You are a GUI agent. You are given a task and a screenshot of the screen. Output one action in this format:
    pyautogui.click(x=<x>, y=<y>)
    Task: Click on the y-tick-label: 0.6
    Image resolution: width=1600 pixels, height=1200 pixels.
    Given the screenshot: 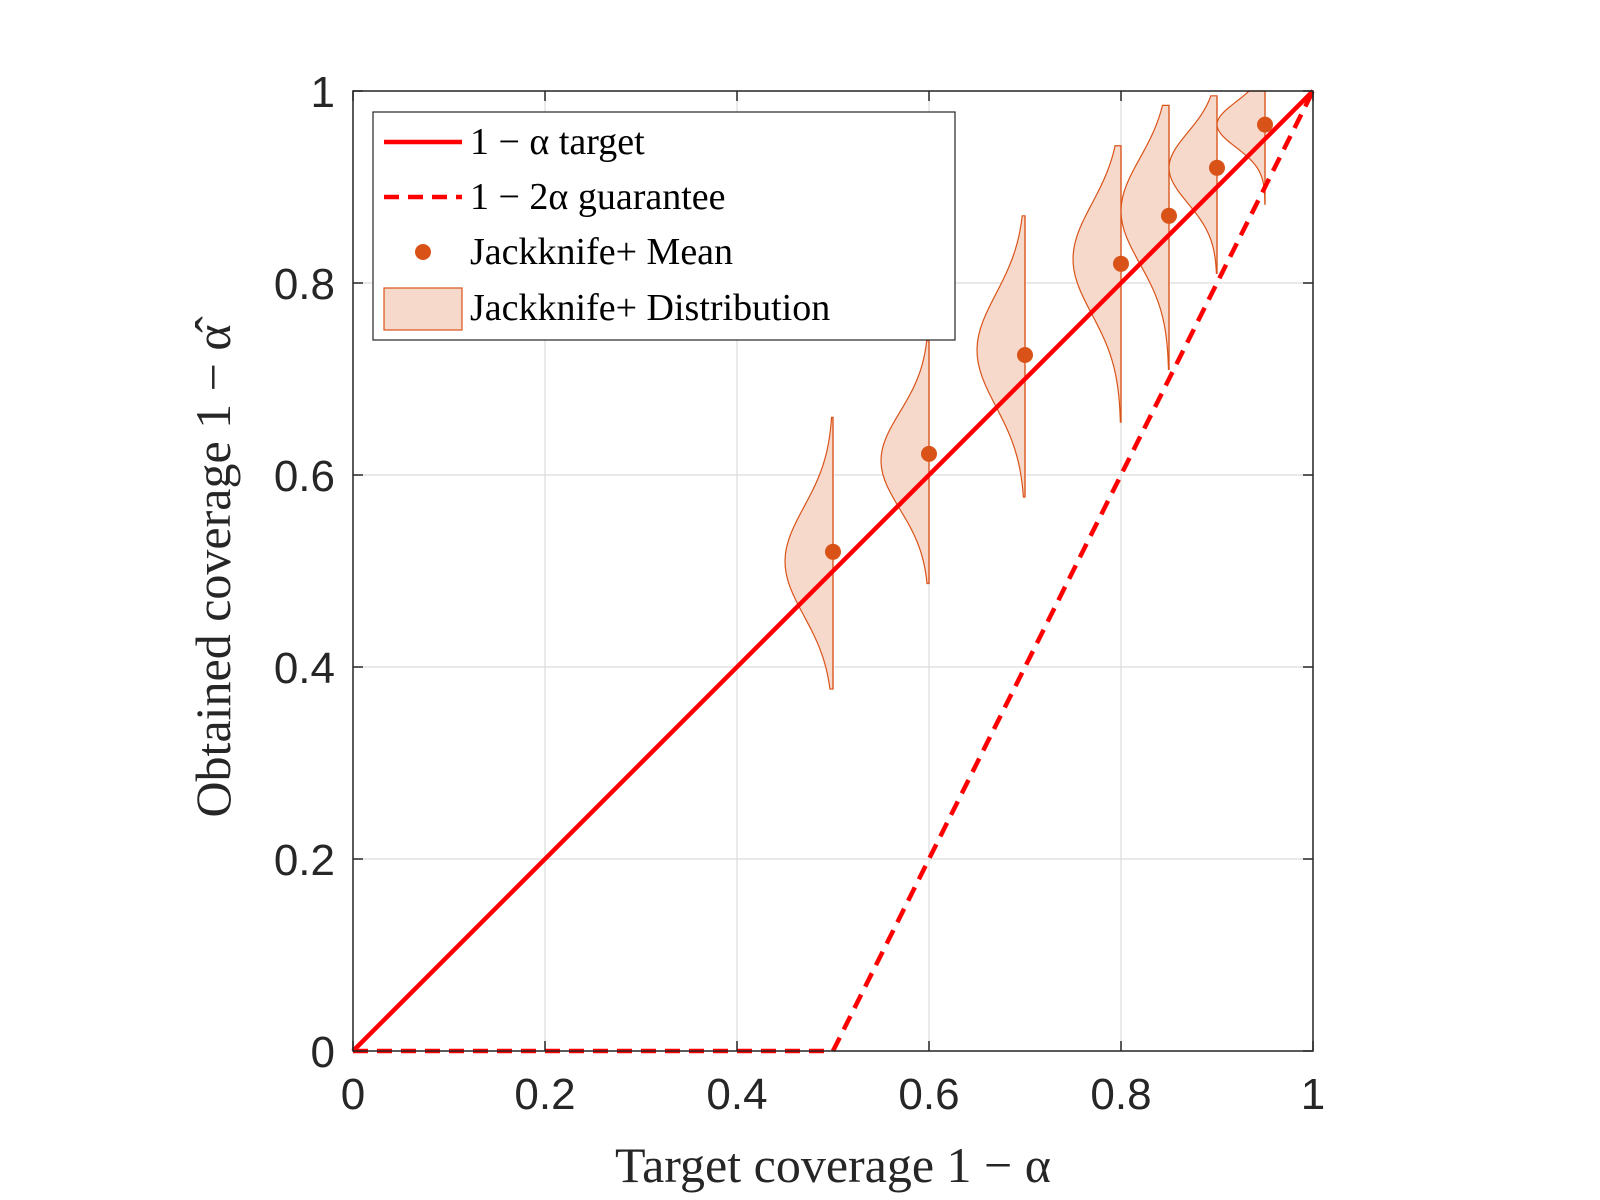 What is the action you would take?
    pyautogui.click(x=304, y=476)
    